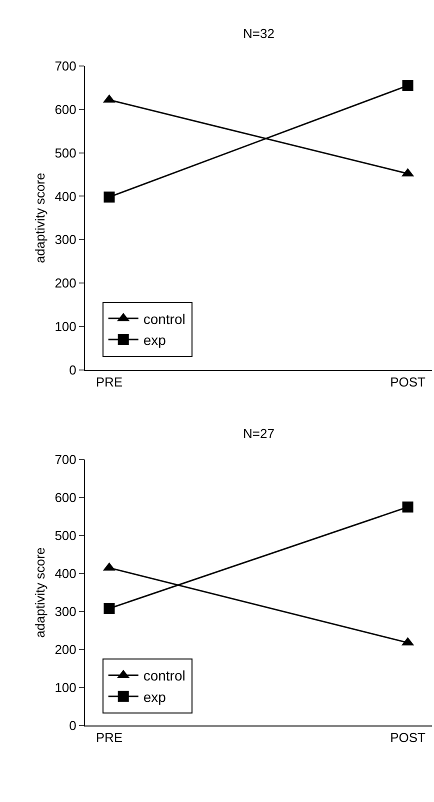  What do you see at coordinates (258, 33) in the screenshot?
I see `chart-title: N=32` at bounding box center [258, 33].